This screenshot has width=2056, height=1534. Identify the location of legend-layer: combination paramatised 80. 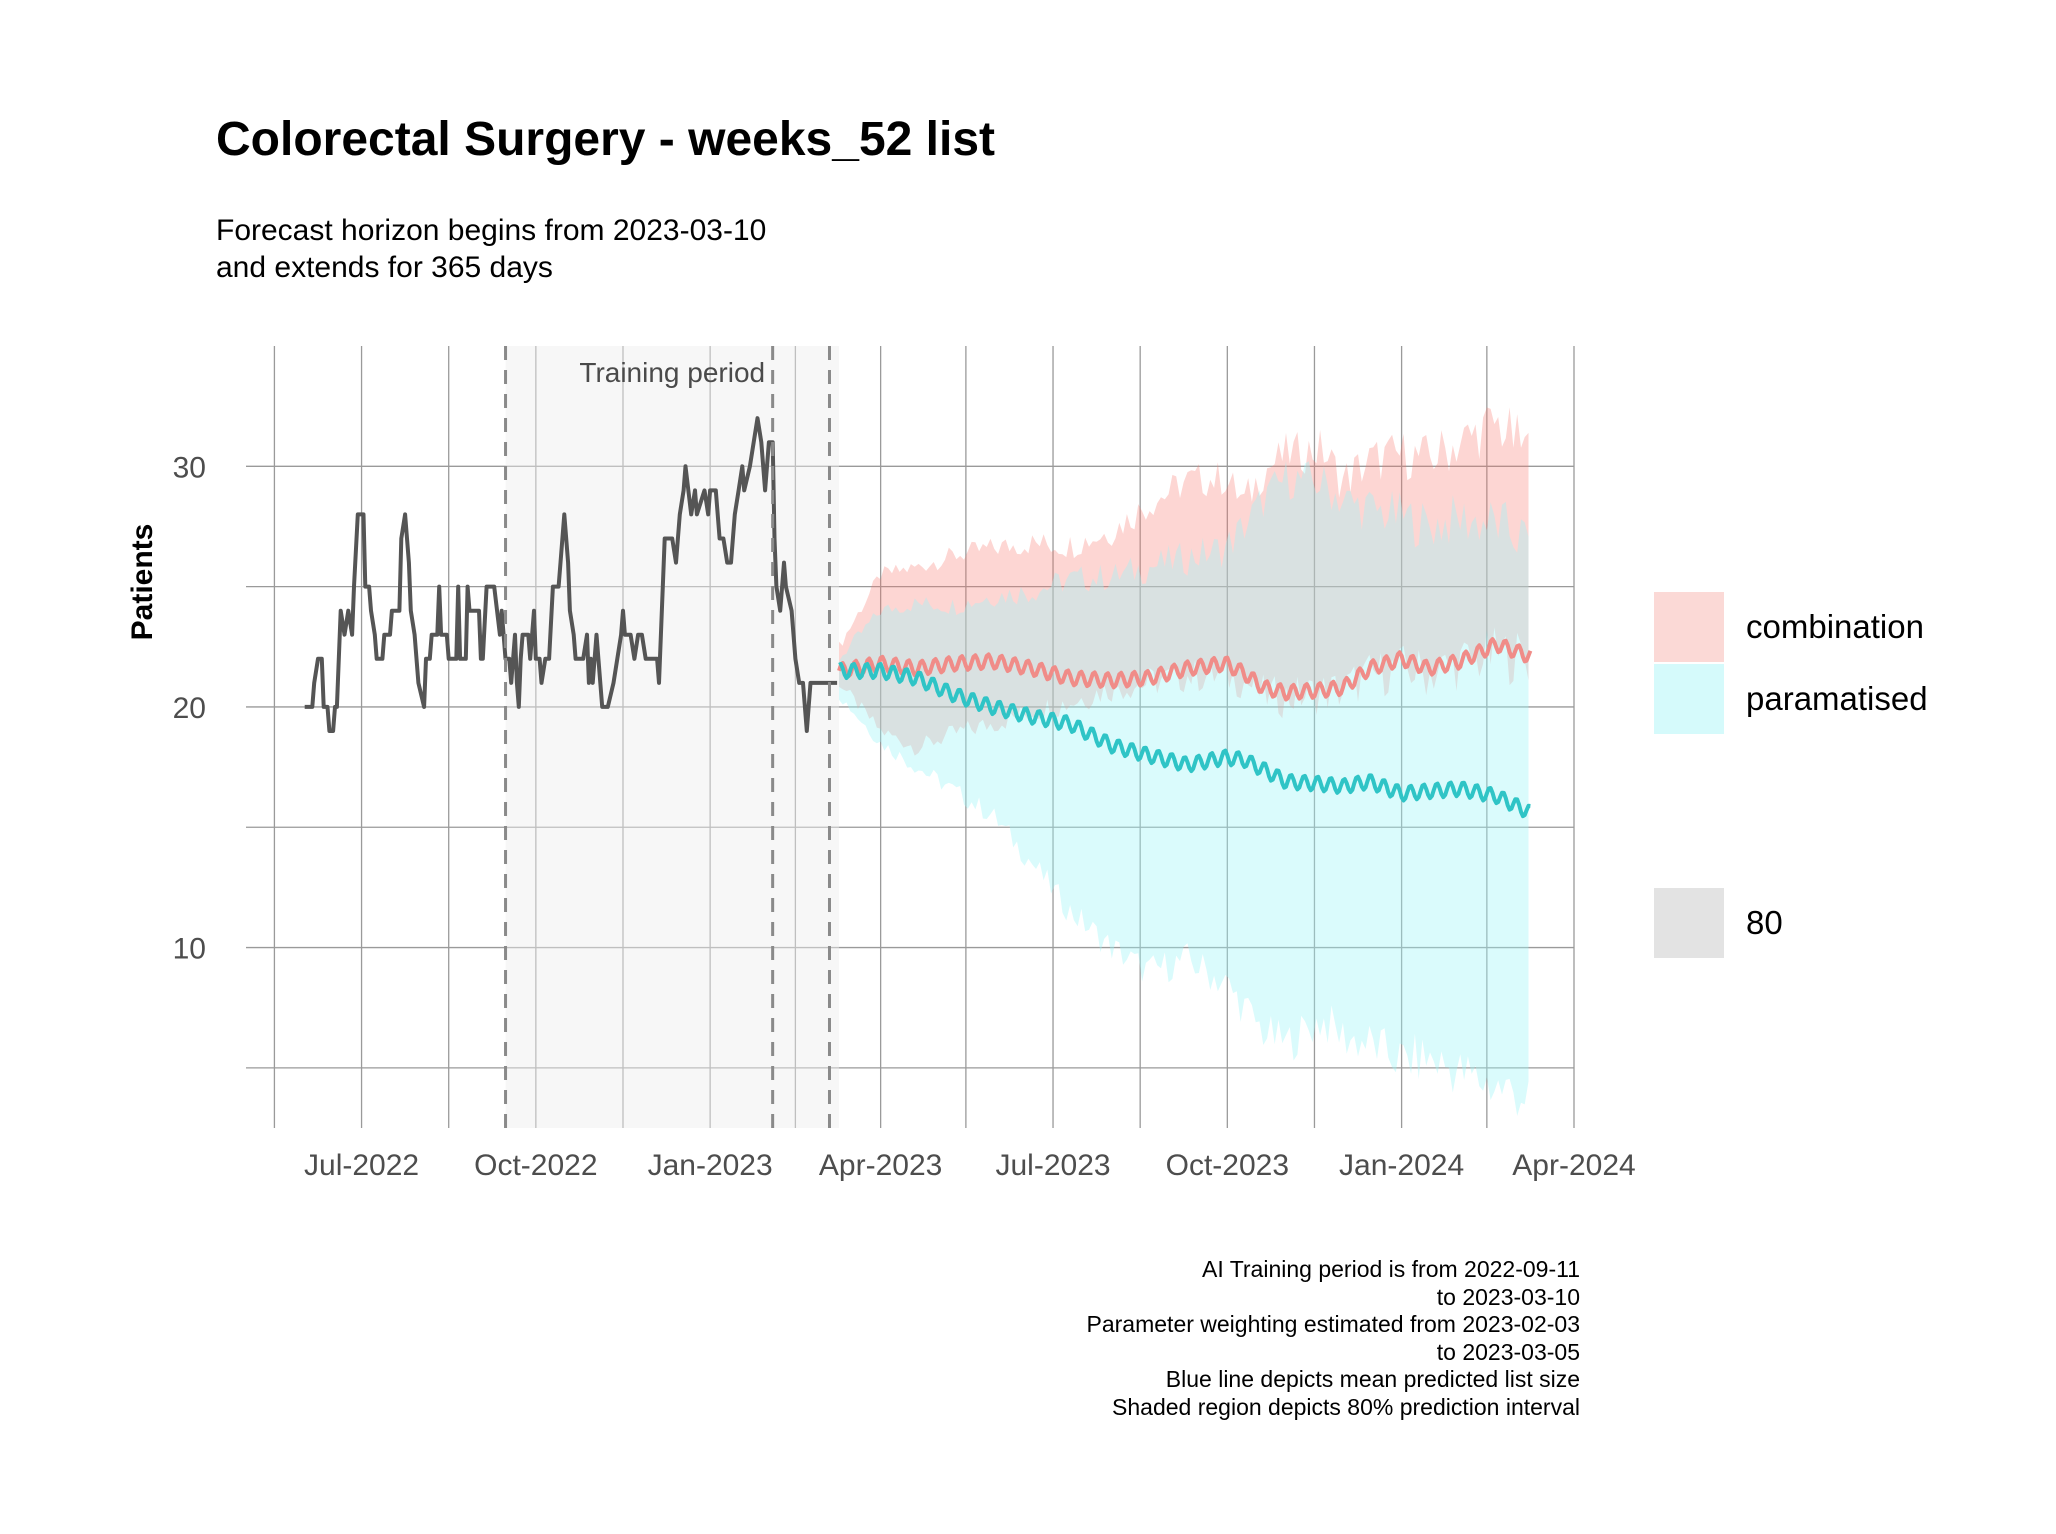
(1791, 775).